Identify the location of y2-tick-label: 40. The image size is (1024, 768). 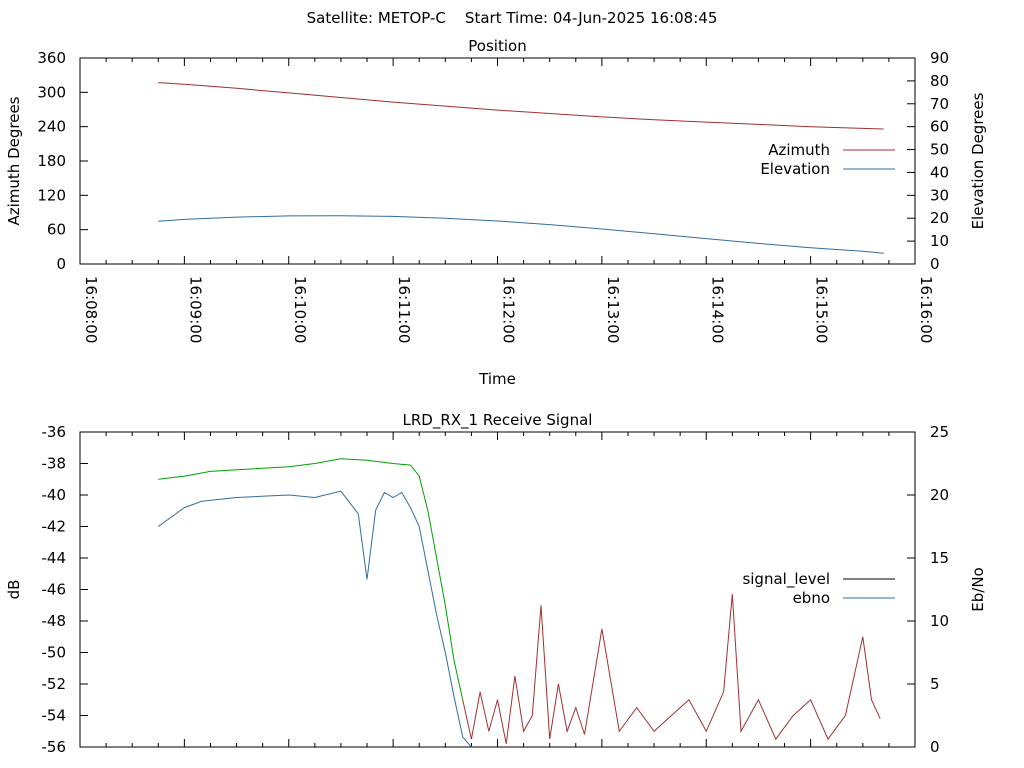
(939, 172).